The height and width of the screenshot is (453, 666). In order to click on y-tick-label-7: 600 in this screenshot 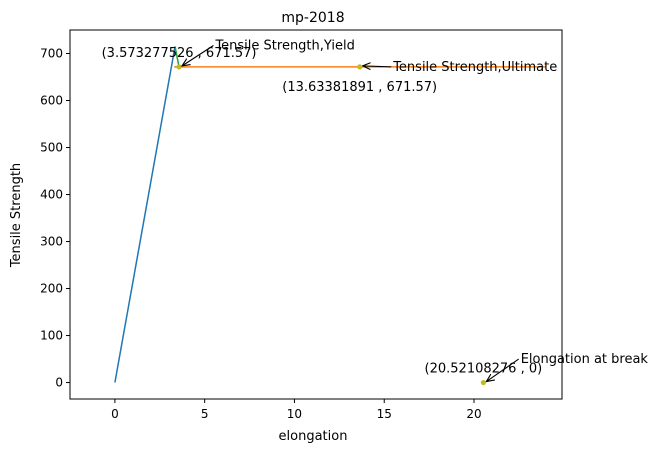, I will do `click(51, 101)`.